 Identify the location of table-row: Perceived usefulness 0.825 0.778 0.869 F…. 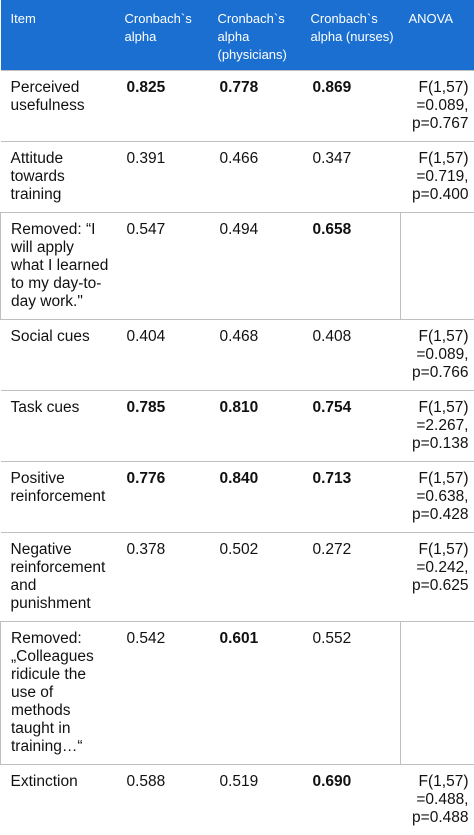
(237, 106).